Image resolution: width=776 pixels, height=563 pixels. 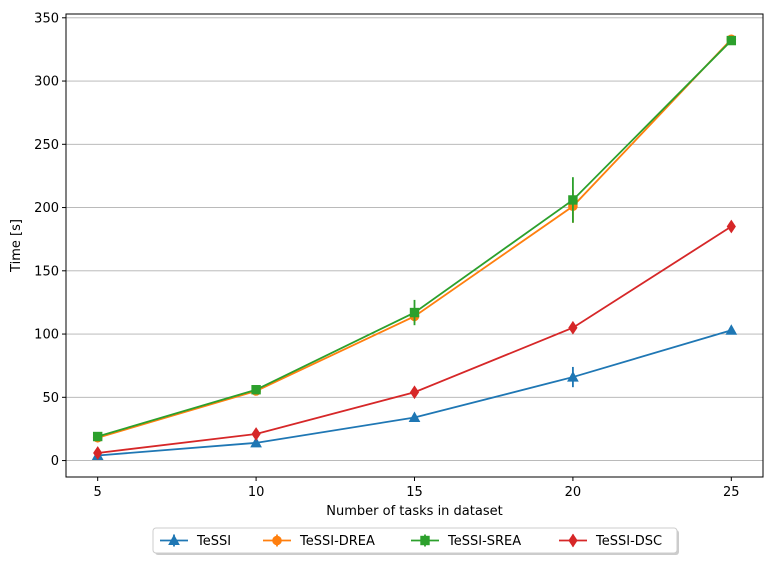 What do you see at coordinates (46, 82) in the screenshot?
I see `y-tick-label: 300` at bounding box center [46, 82].